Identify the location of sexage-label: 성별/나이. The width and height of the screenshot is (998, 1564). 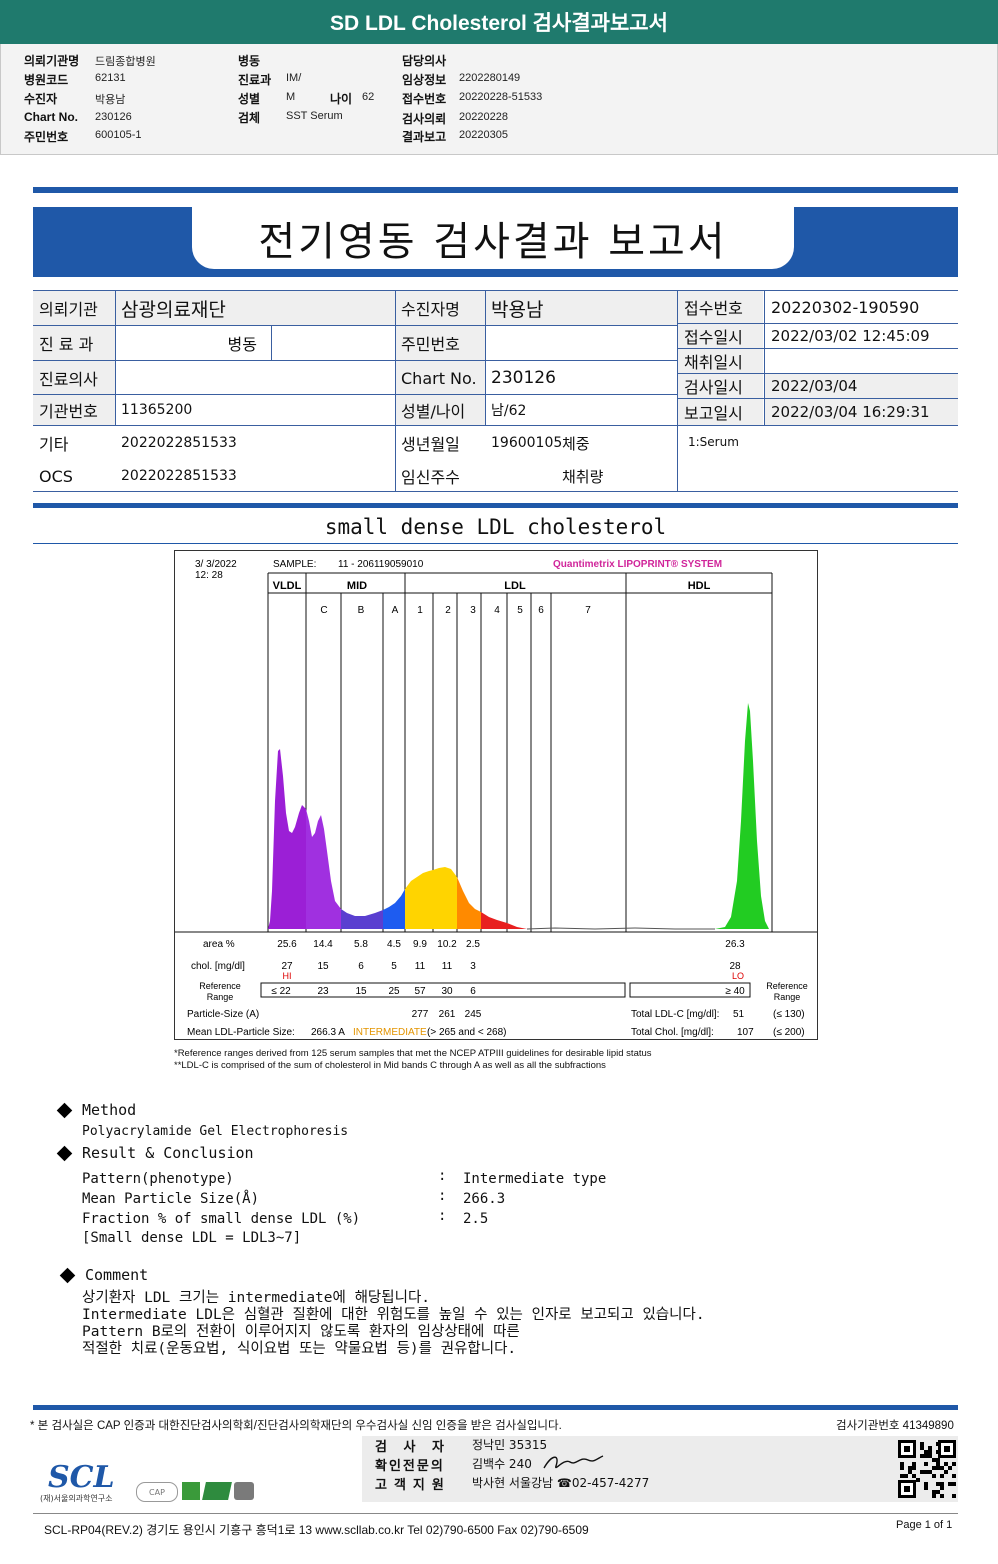
(440, 410).